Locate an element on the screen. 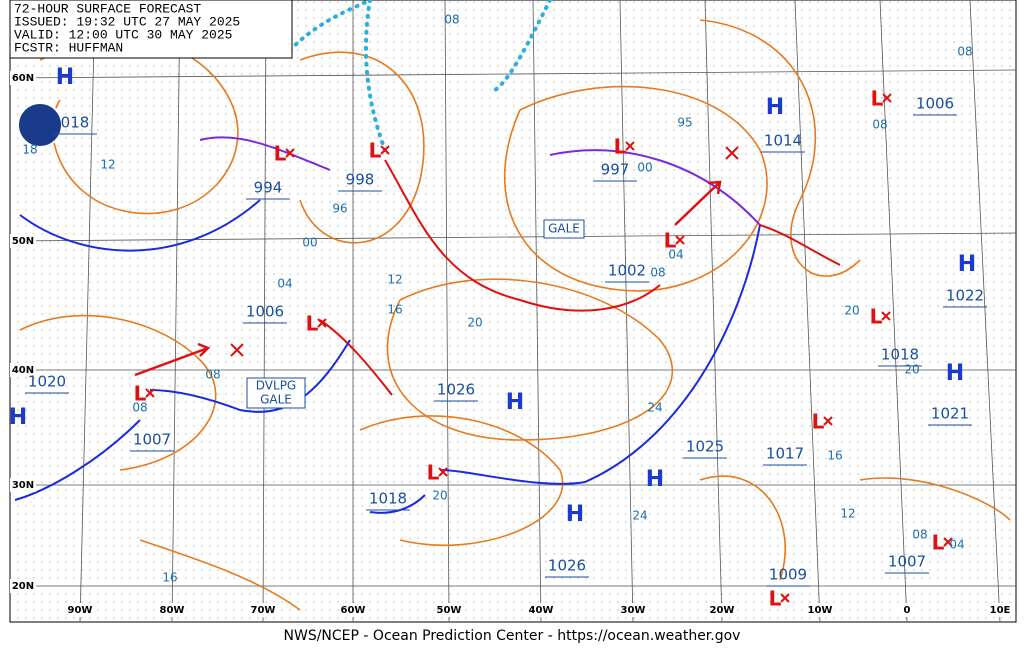  lon-label: 0 is located at coordinates (907, 610).